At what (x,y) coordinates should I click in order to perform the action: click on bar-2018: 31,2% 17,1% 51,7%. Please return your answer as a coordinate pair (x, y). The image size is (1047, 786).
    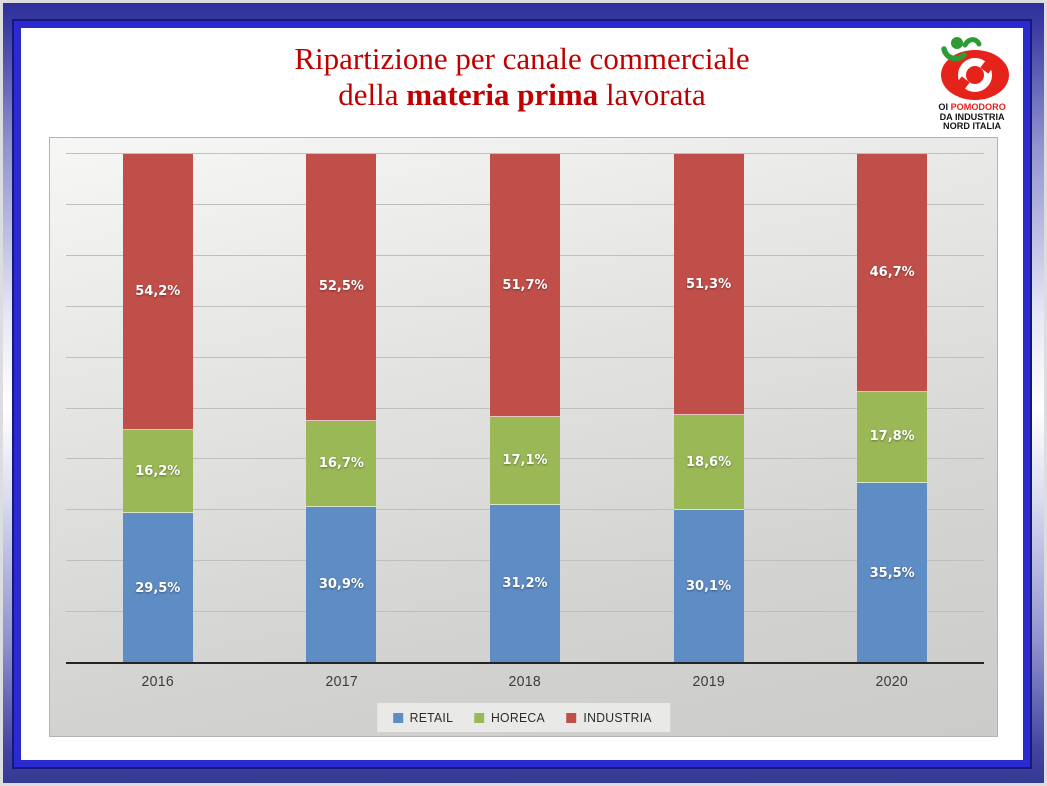
    Looking at the image, I should click on (524, 408).